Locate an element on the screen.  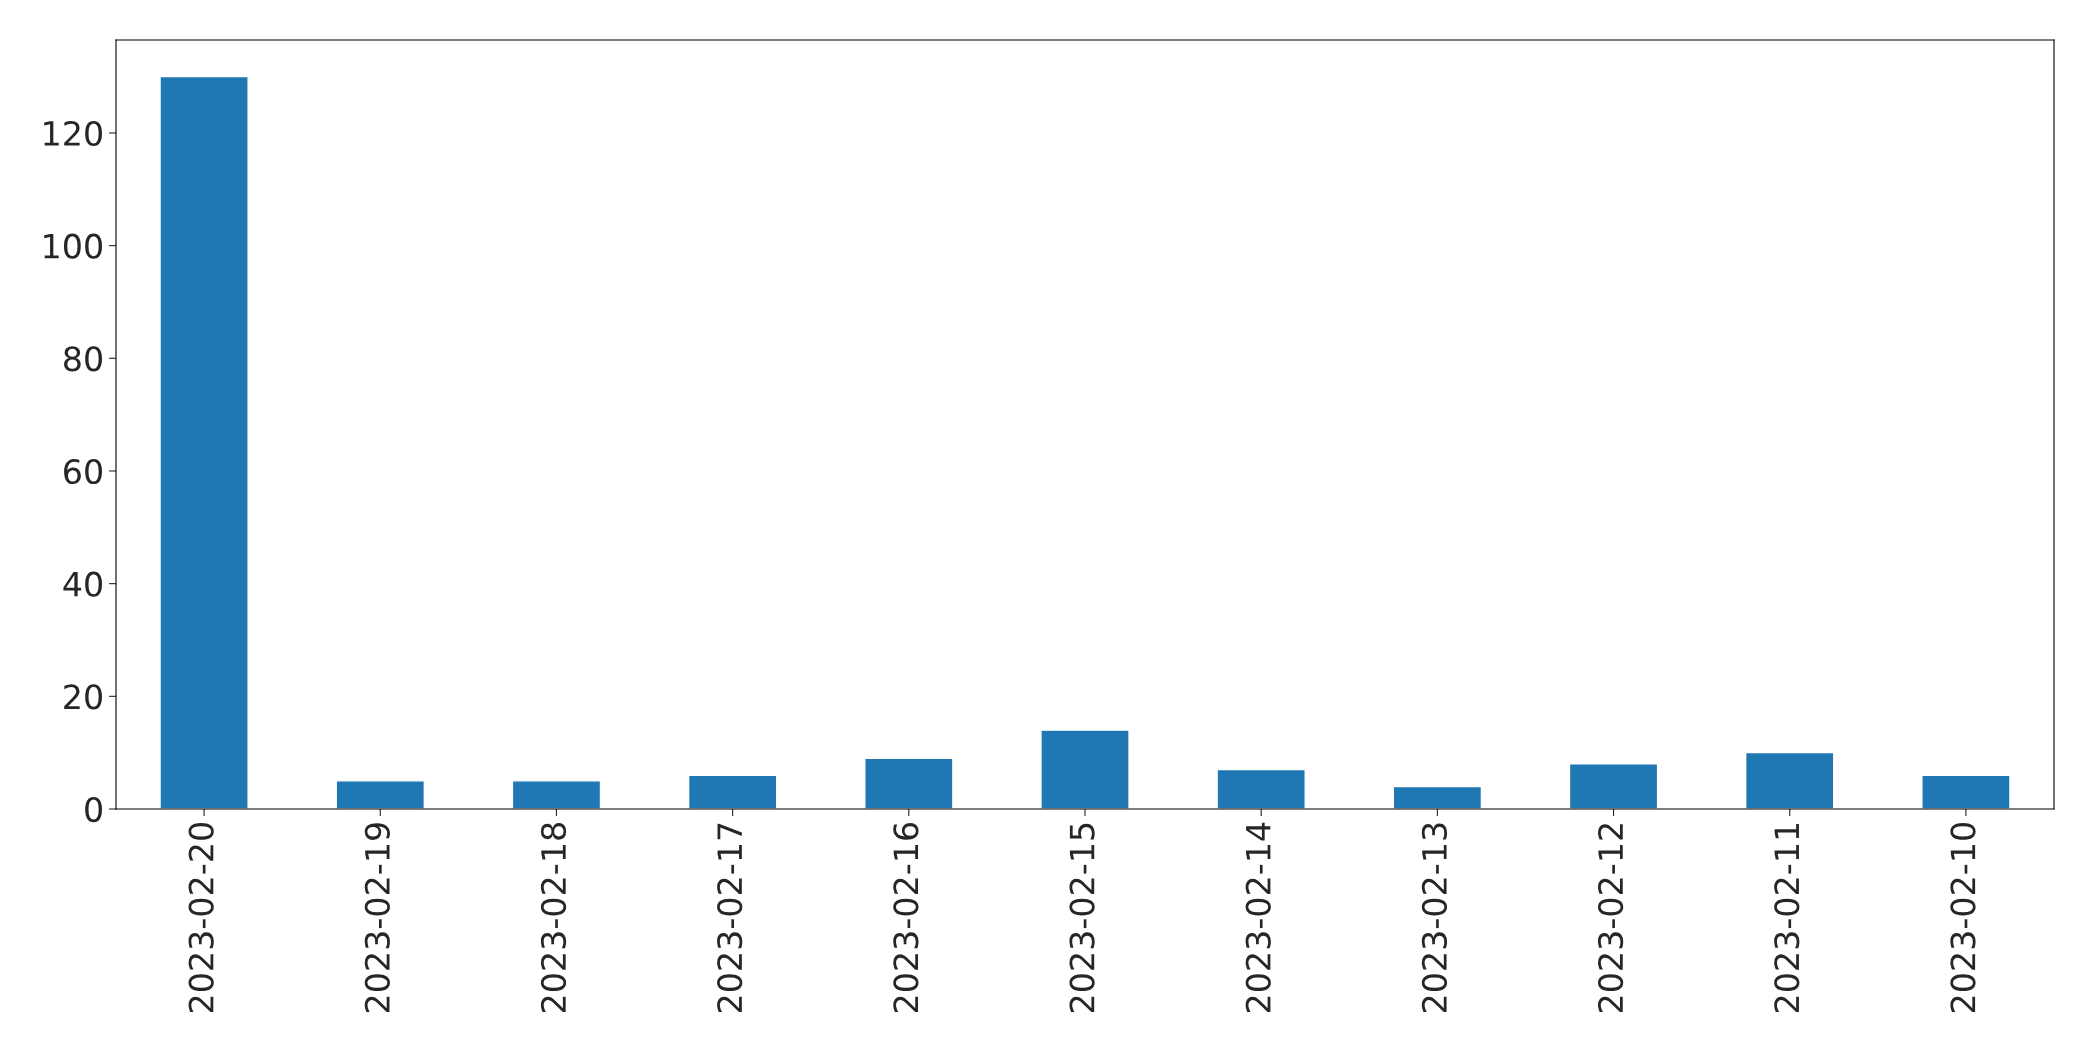
y-tick-label: 100 is located at coordinates (73, 246).